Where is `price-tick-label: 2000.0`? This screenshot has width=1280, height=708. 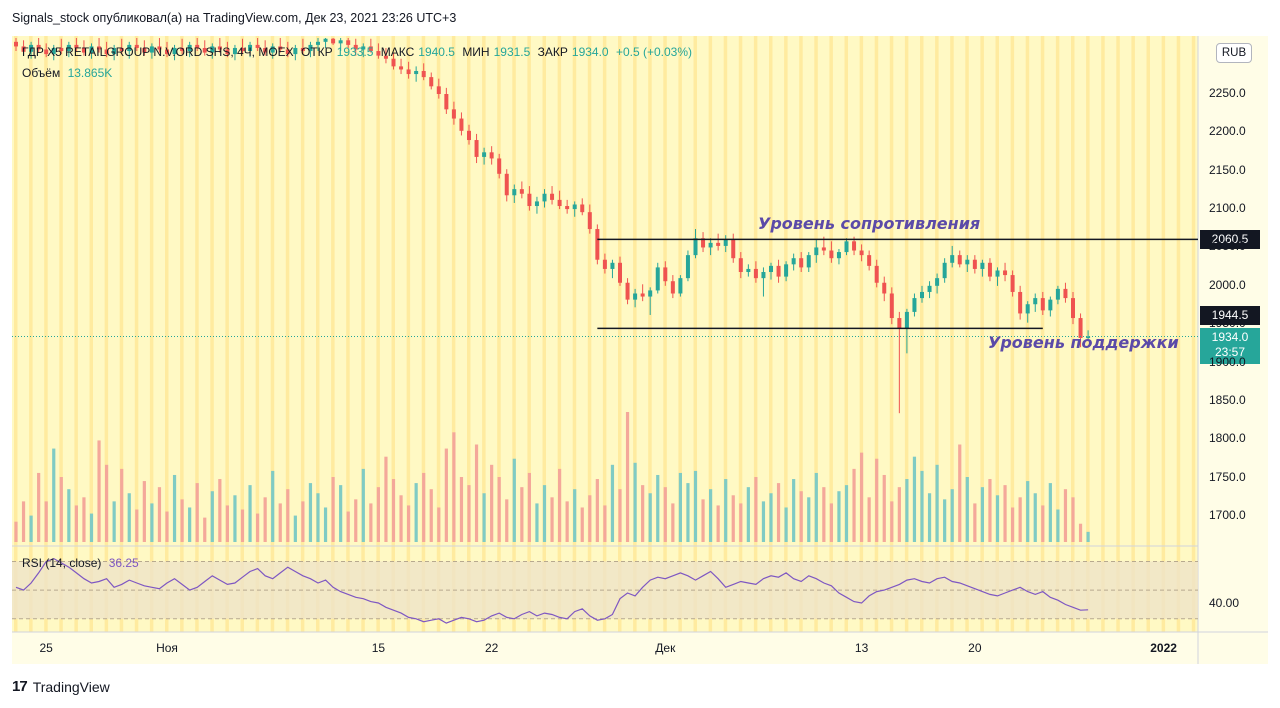 price-tick-label: 2000.0 is located at coordinates (1227, 284).